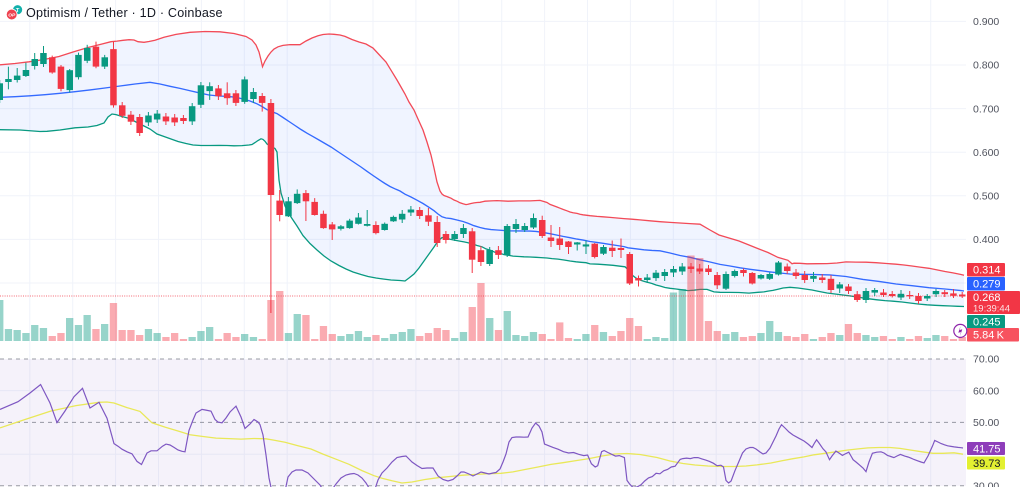 This screenshot has width=1024, height=487. I want to click on svg-text: 0.900, so click(986, 22).